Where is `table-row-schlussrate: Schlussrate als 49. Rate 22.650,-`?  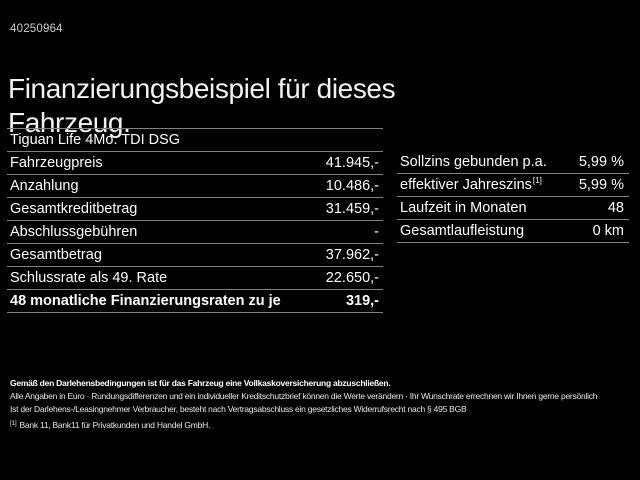 table-row-schlussrate: Schlussrate als 49. Rate 22.650,- is located at coordinates (195, 278).